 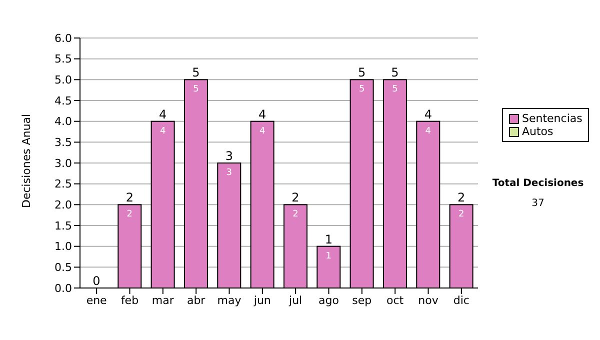 I want to click on total-label: 3, so click(x=229, y=156).